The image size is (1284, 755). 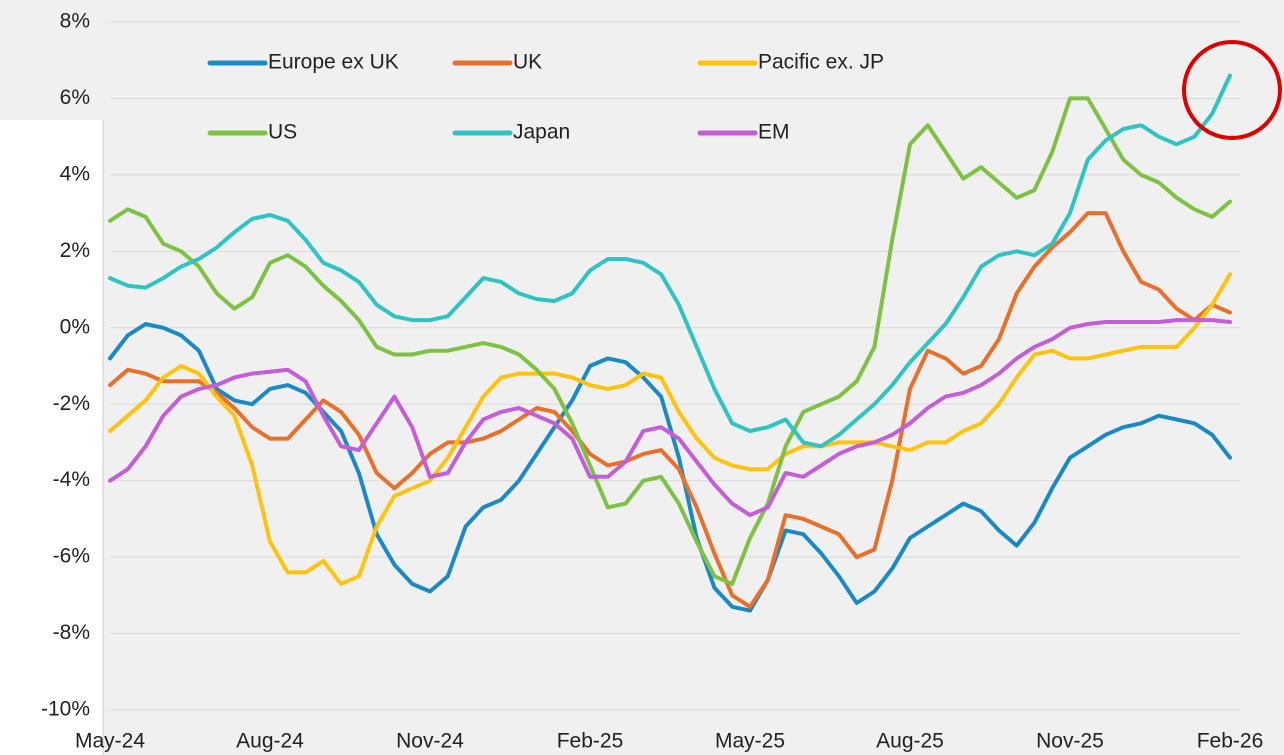 What do you see at coordinates (71, 556) in the screenshot?
I see `y-tick-label: -6%` at bounding box center [71, 556].